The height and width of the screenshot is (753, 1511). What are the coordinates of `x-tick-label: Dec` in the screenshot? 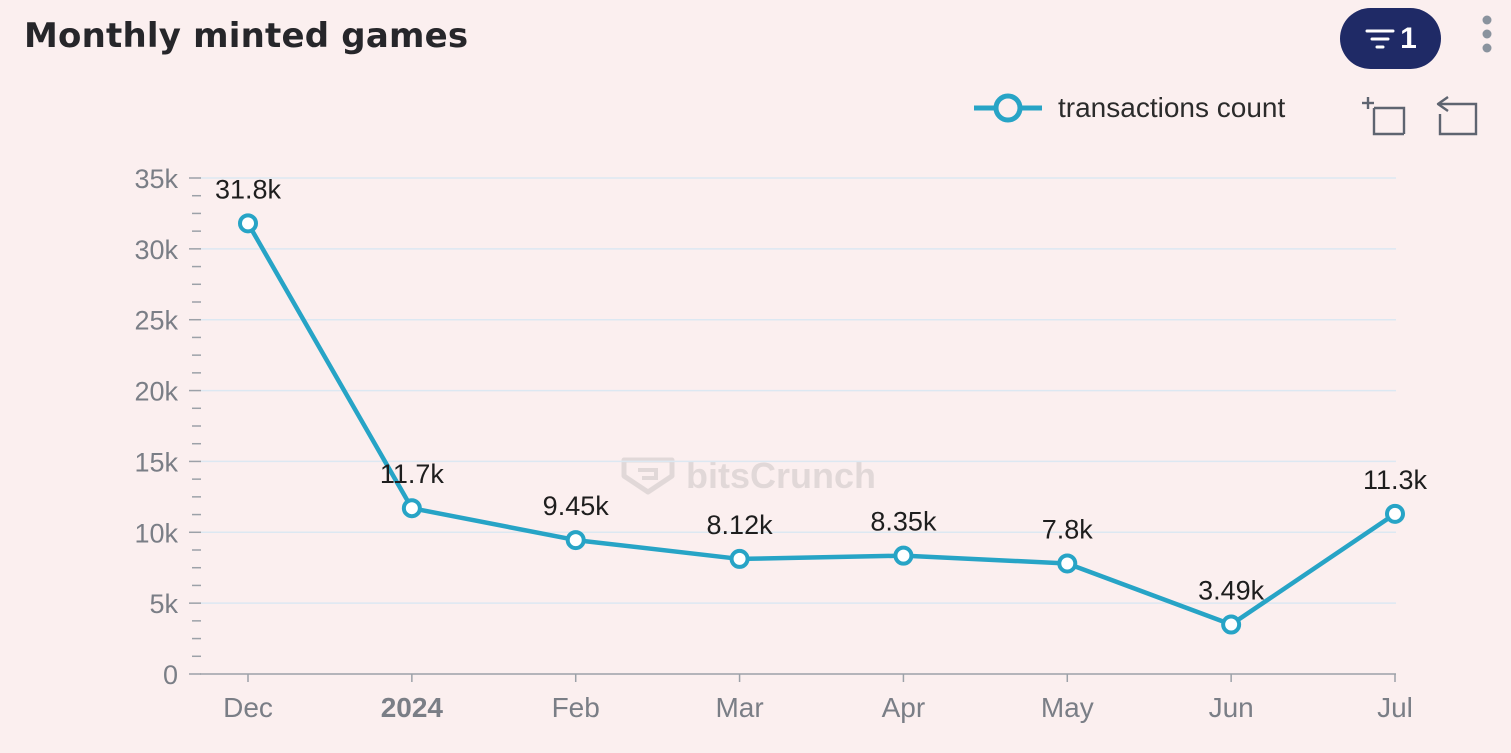 It's located at (248, 707).